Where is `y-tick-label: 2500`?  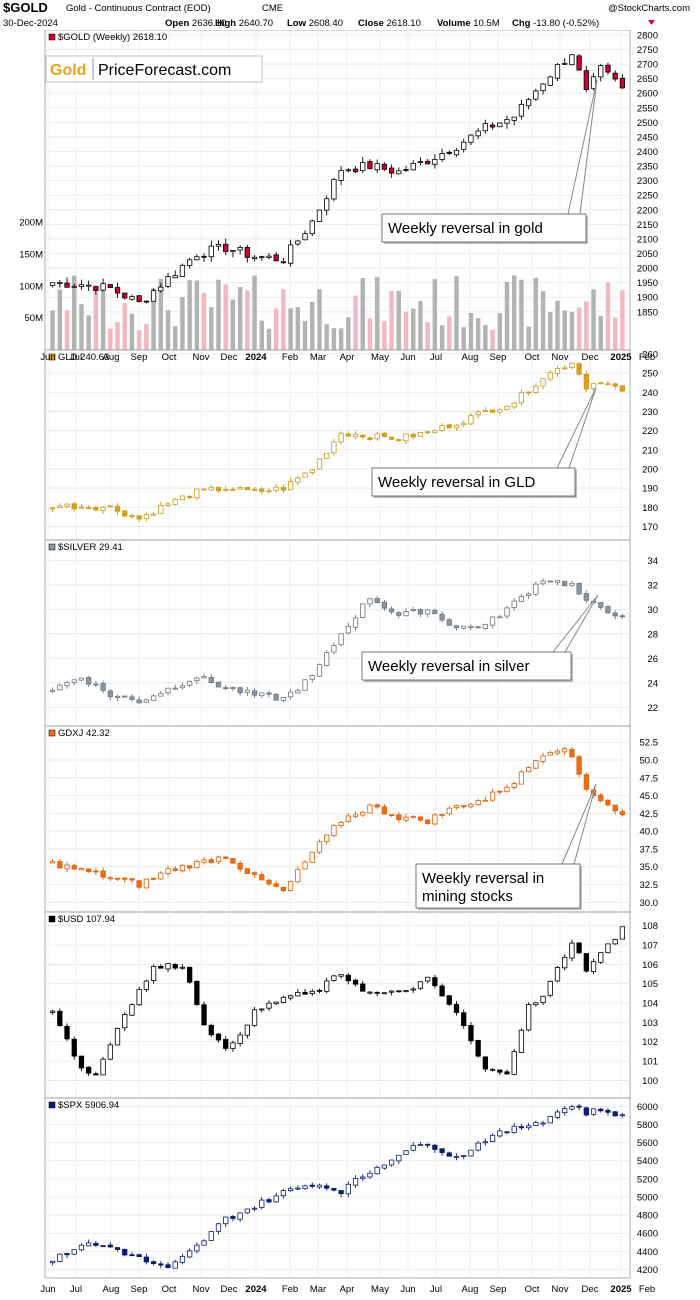
y-tick-label: 2500 is located at coordinates (647, 123).